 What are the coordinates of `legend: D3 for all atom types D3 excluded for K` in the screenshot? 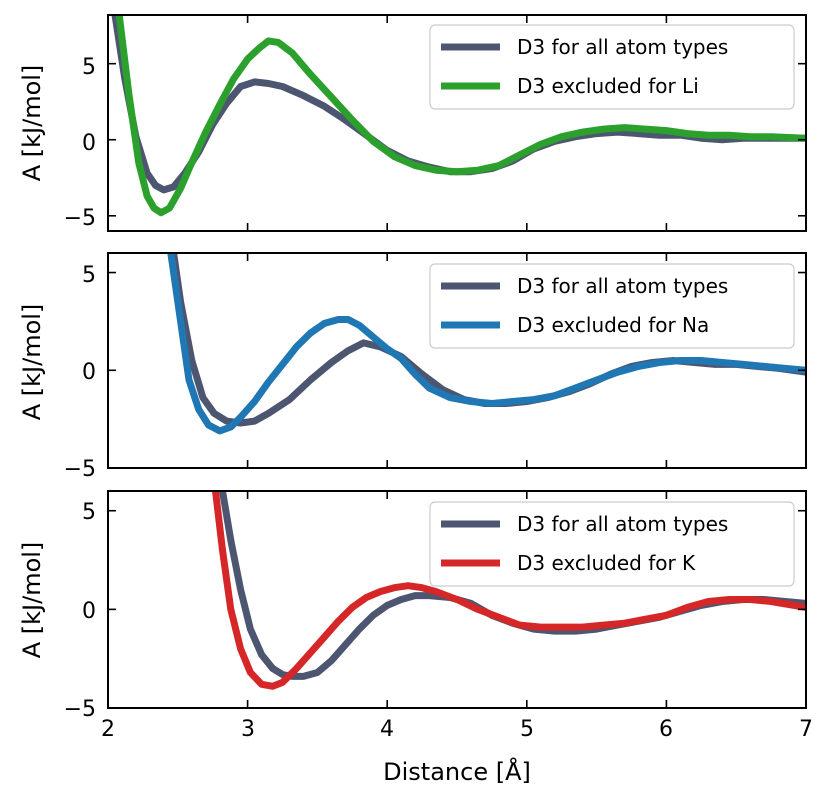 It's located at (612, 544).